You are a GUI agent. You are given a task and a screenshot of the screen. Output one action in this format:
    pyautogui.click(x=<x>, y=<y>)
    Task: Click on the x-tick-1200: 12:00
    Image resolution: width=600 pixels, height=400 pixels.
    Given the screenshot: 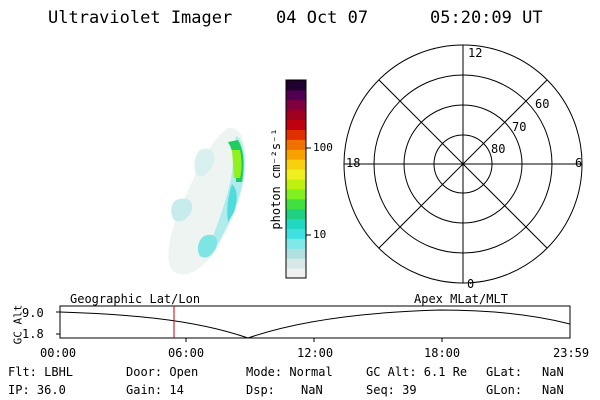 What is the action you would take?
    pyautogui.click(x=315, y=353)
    